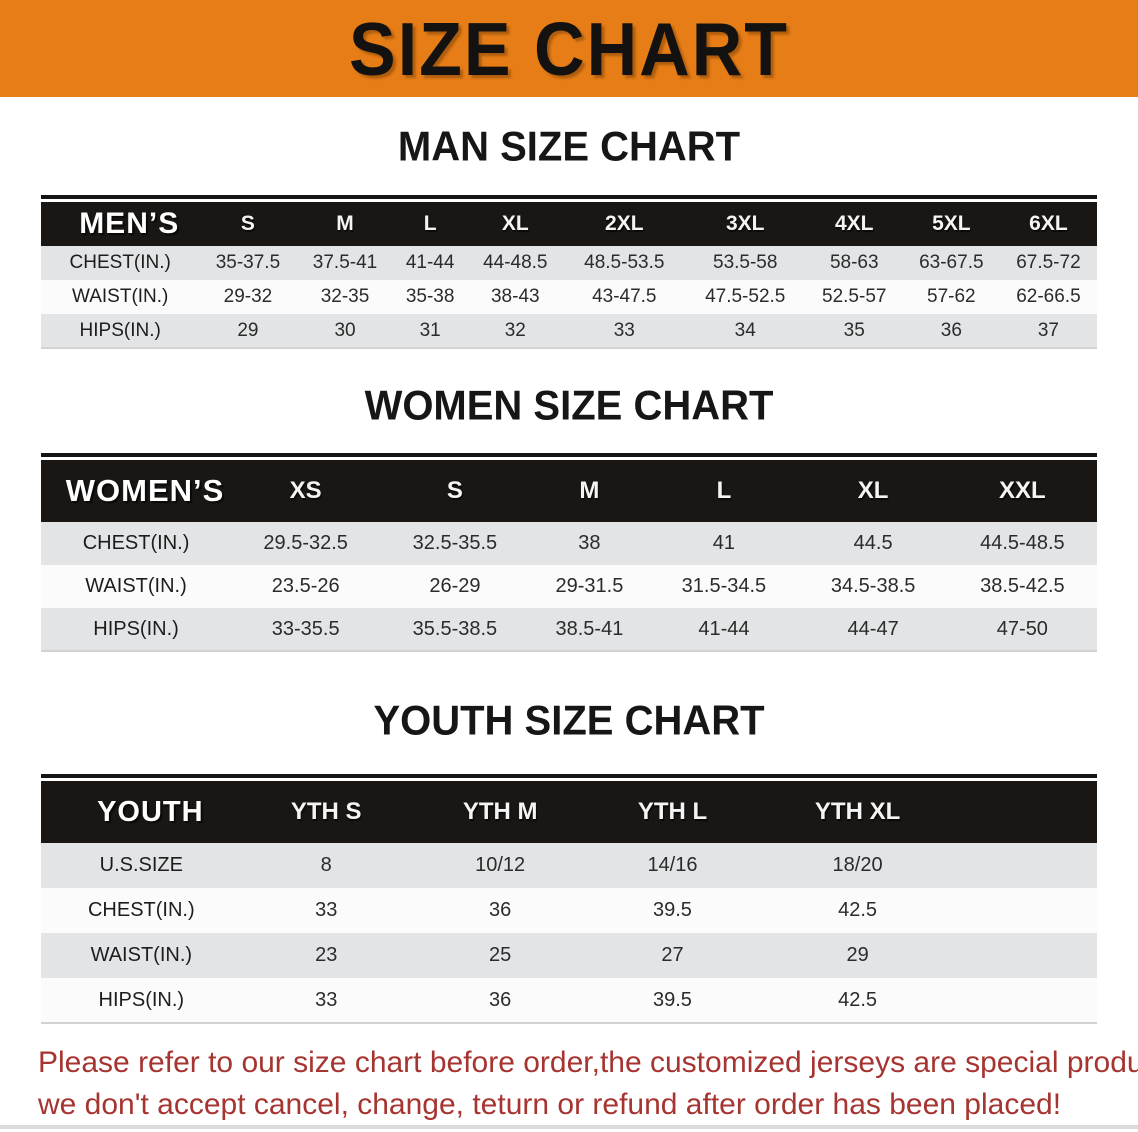  I want to click on youth-size-column-header: YTH M, so click(500, 811).